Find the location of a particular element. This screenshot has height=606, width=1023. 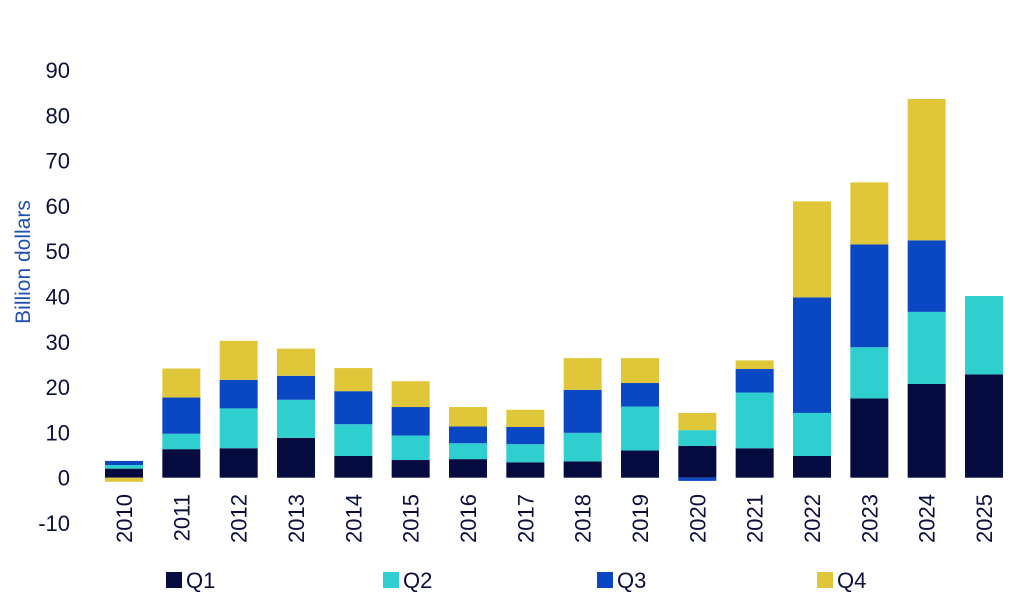

y-tick-label: 70 is located at coordinates (58, 161).